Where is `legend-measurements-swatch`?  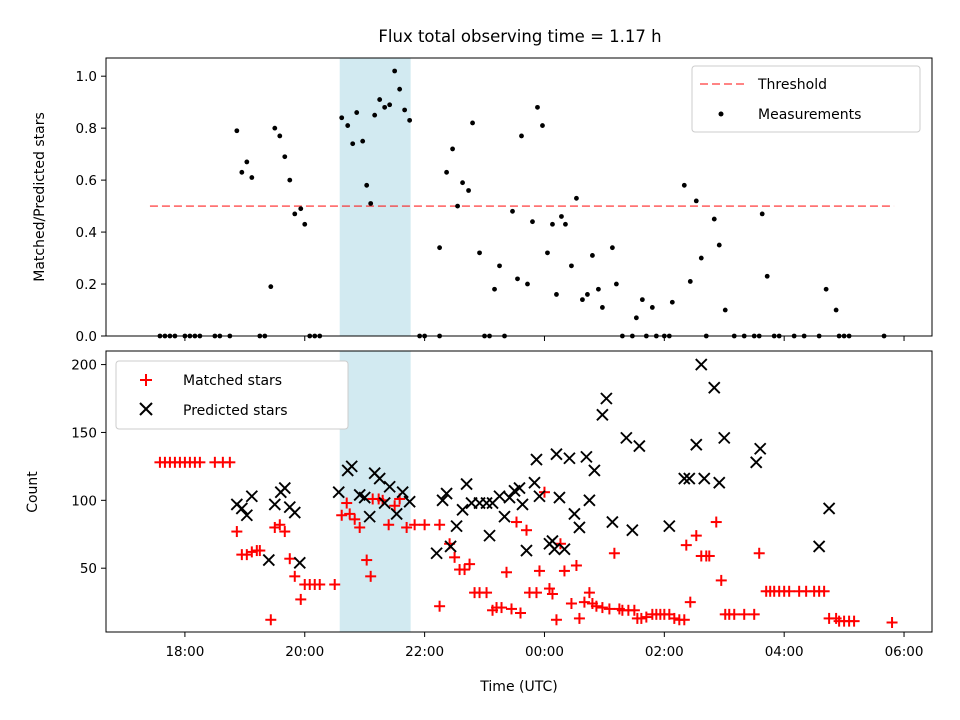 legend-measurements-swatch is located at coordinates (721, 114).